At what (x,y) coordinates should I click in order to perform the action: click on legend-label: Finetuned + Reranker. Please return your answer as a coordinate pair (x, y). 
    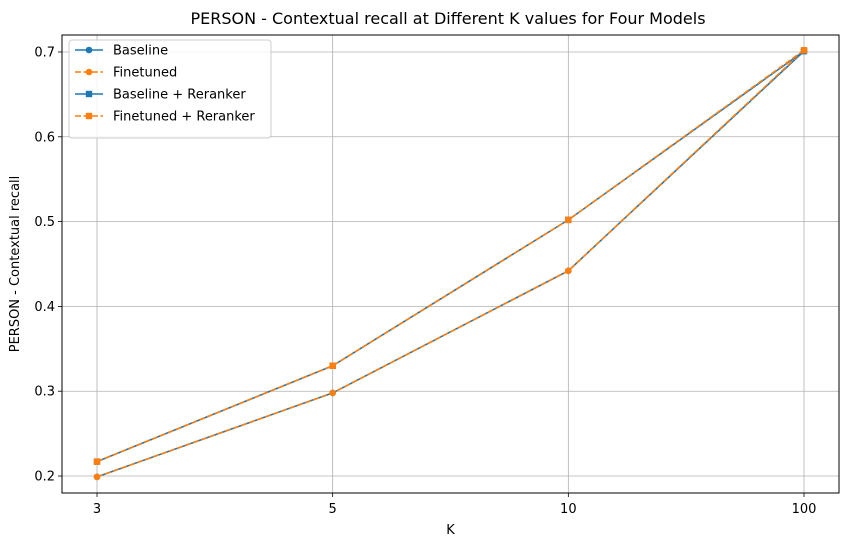
    Looking at the image, I should click on (184, 117).